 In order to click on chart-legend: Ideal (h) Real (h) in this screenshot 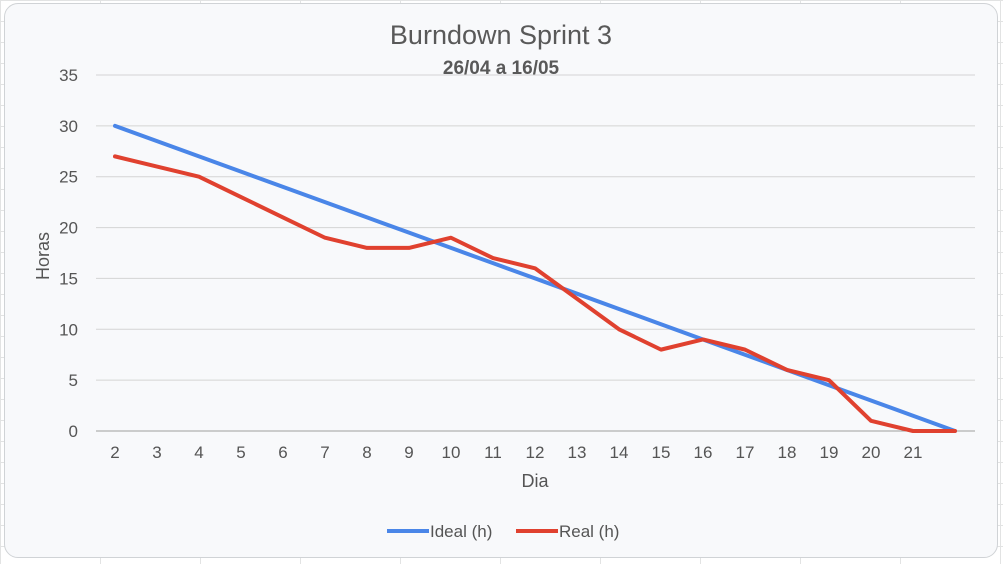, I will do `click(503, 531)`.